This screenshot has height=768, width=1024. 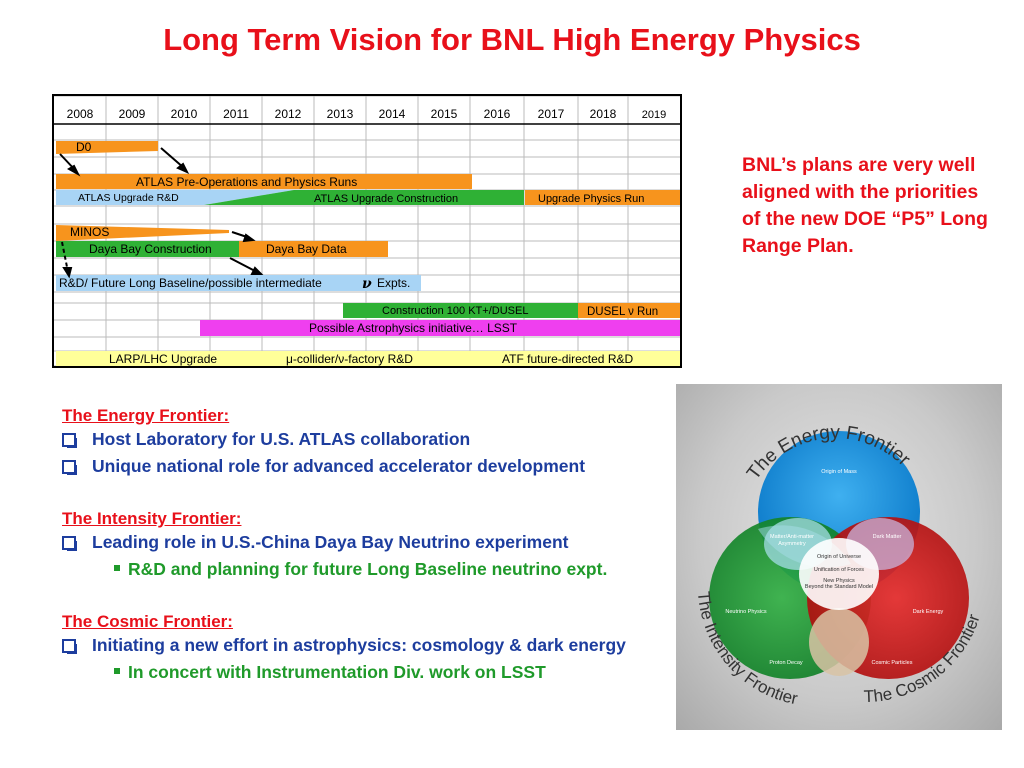 I want to click on dusel-run-bar, so click(x=629, y=310).